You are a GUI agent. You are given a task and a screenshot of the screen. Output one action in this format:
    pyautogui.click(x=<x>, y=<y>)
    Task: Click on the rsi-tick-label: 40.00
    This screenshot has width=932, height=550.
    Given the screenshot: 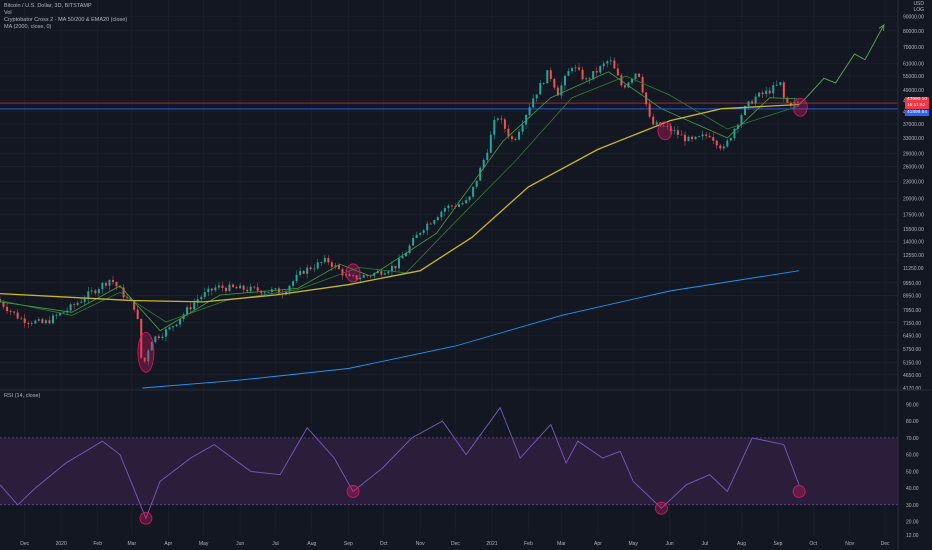 What is the action you would take?
    pyautogui.click(x=912, y=489)
    